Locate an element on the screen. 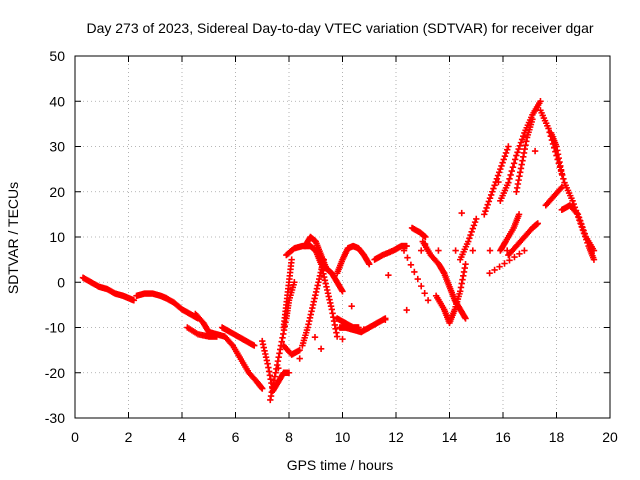 The image size is (640, 480). track-descending-band is located at coordinates (229, 351).